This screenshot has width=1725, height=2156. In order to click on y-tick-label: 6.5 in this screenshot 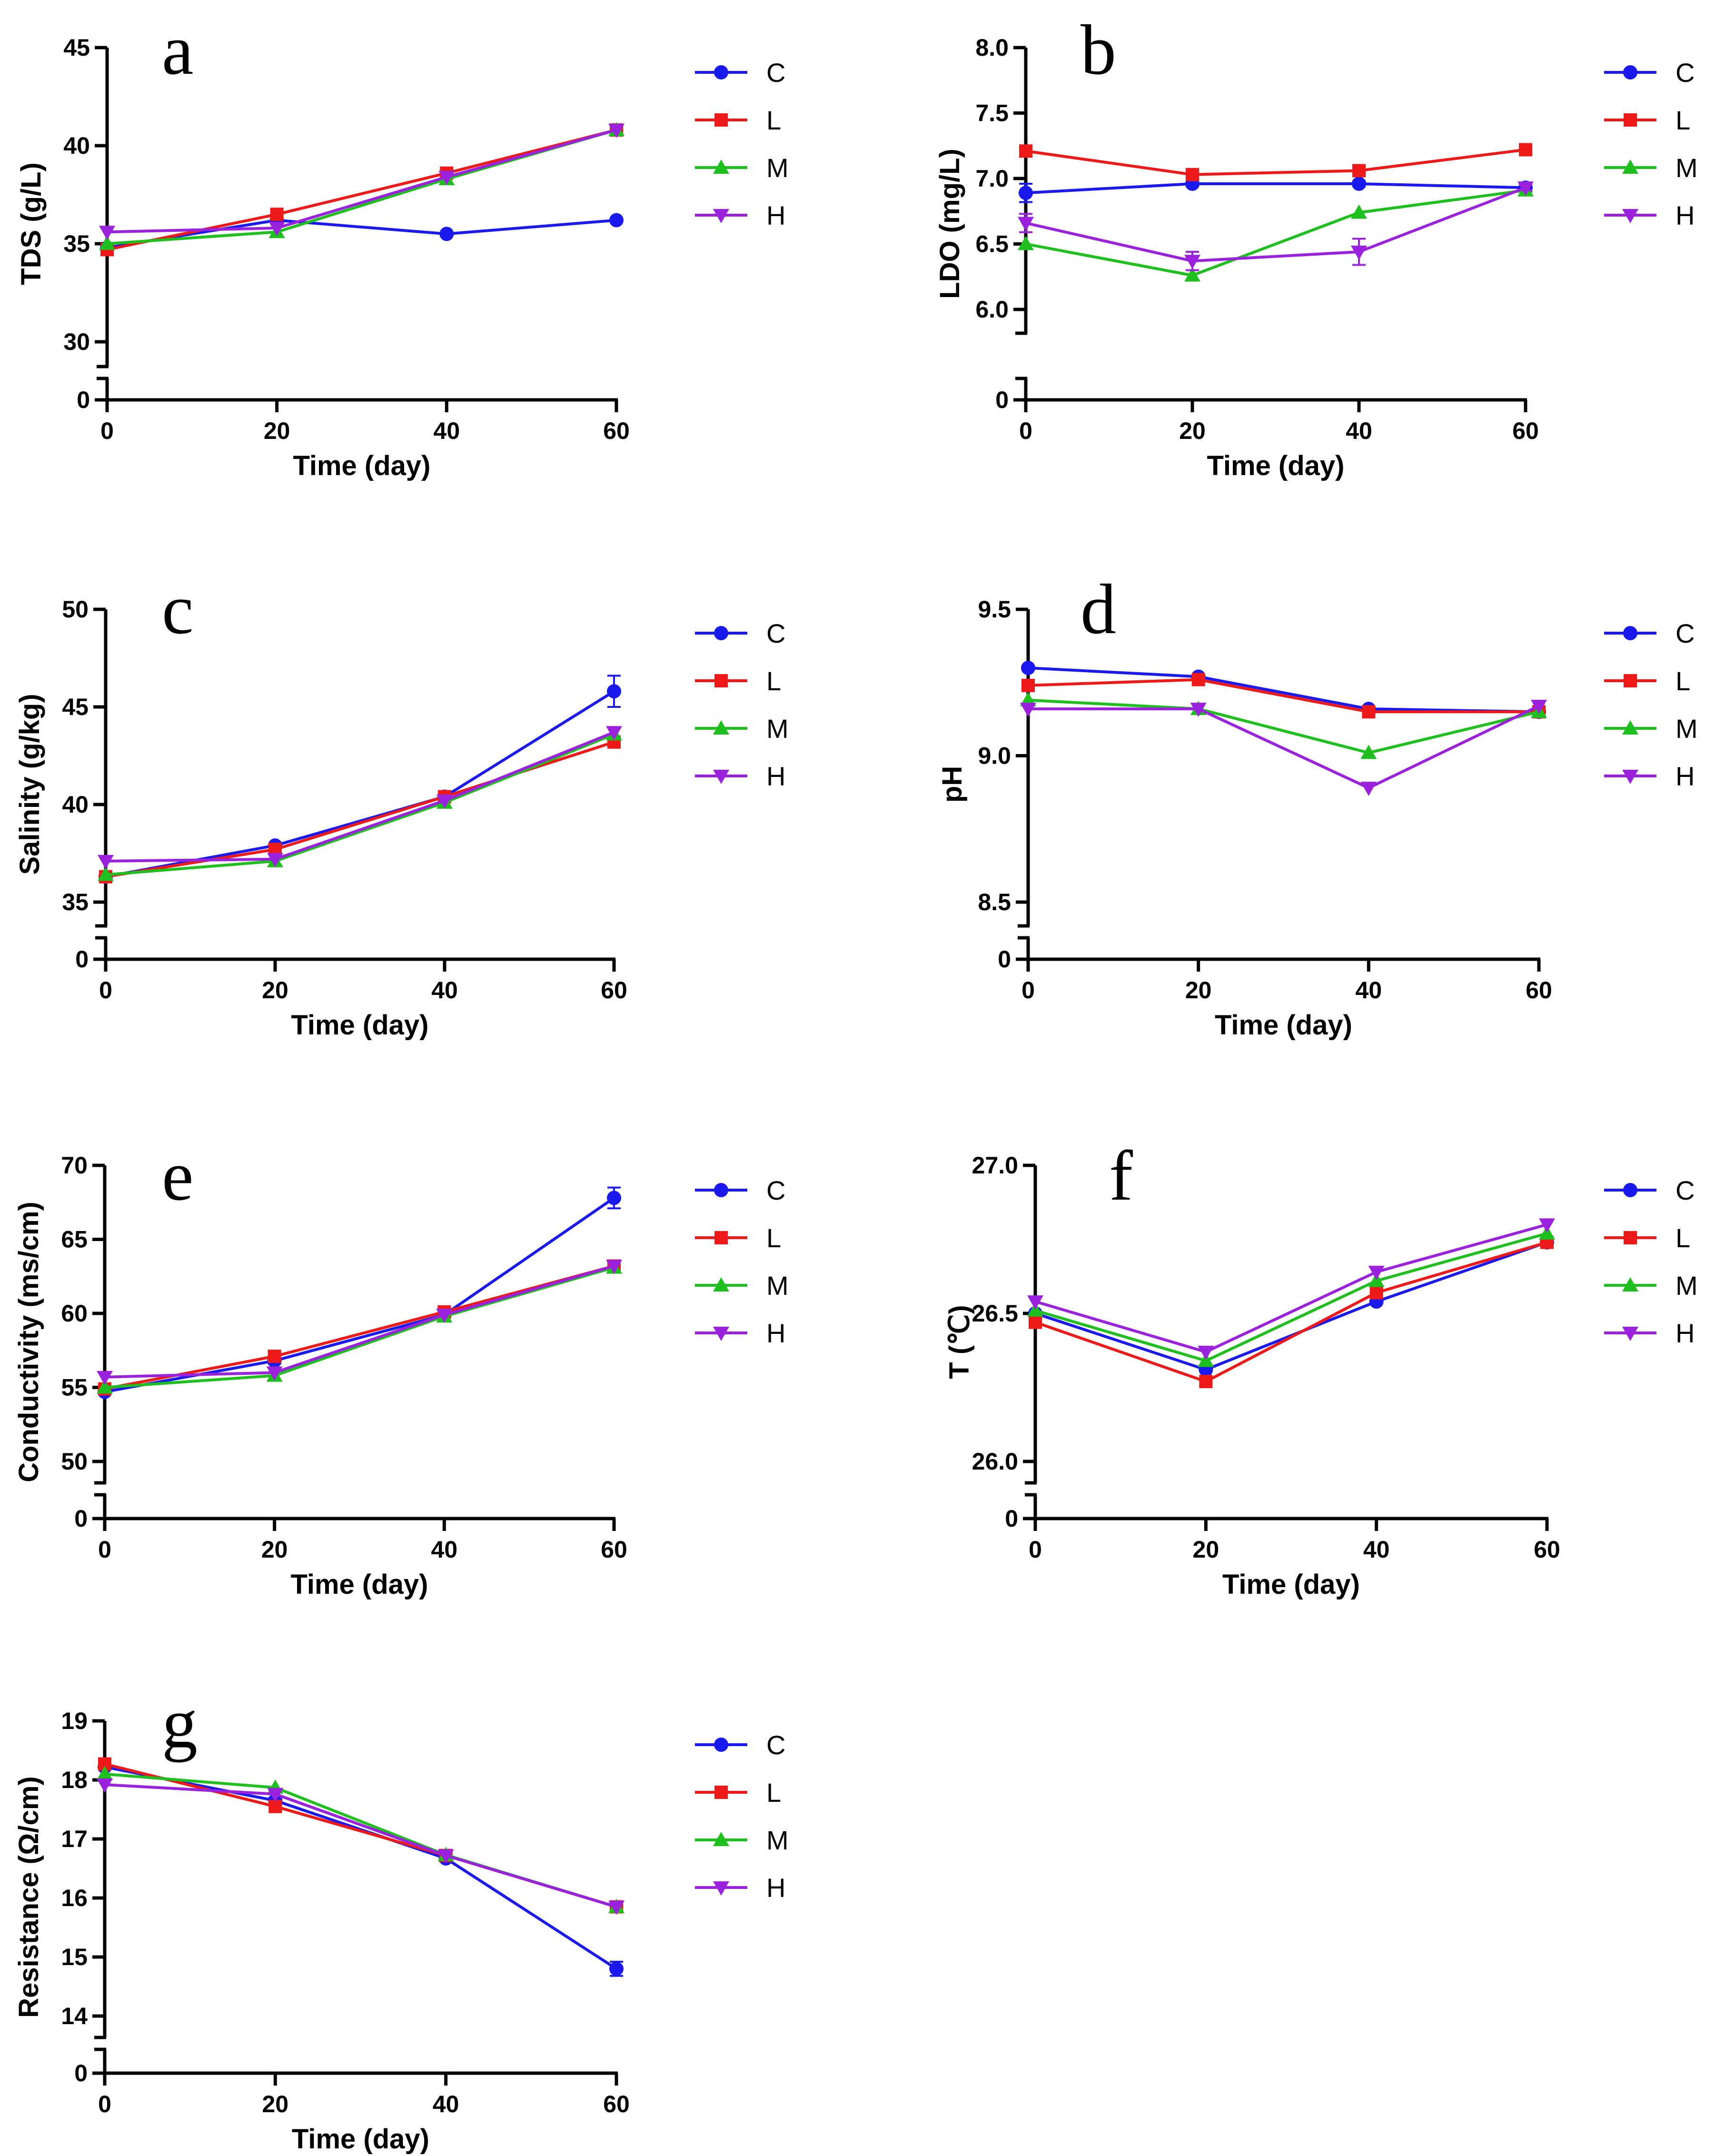, I will do `click(992, 244)`.